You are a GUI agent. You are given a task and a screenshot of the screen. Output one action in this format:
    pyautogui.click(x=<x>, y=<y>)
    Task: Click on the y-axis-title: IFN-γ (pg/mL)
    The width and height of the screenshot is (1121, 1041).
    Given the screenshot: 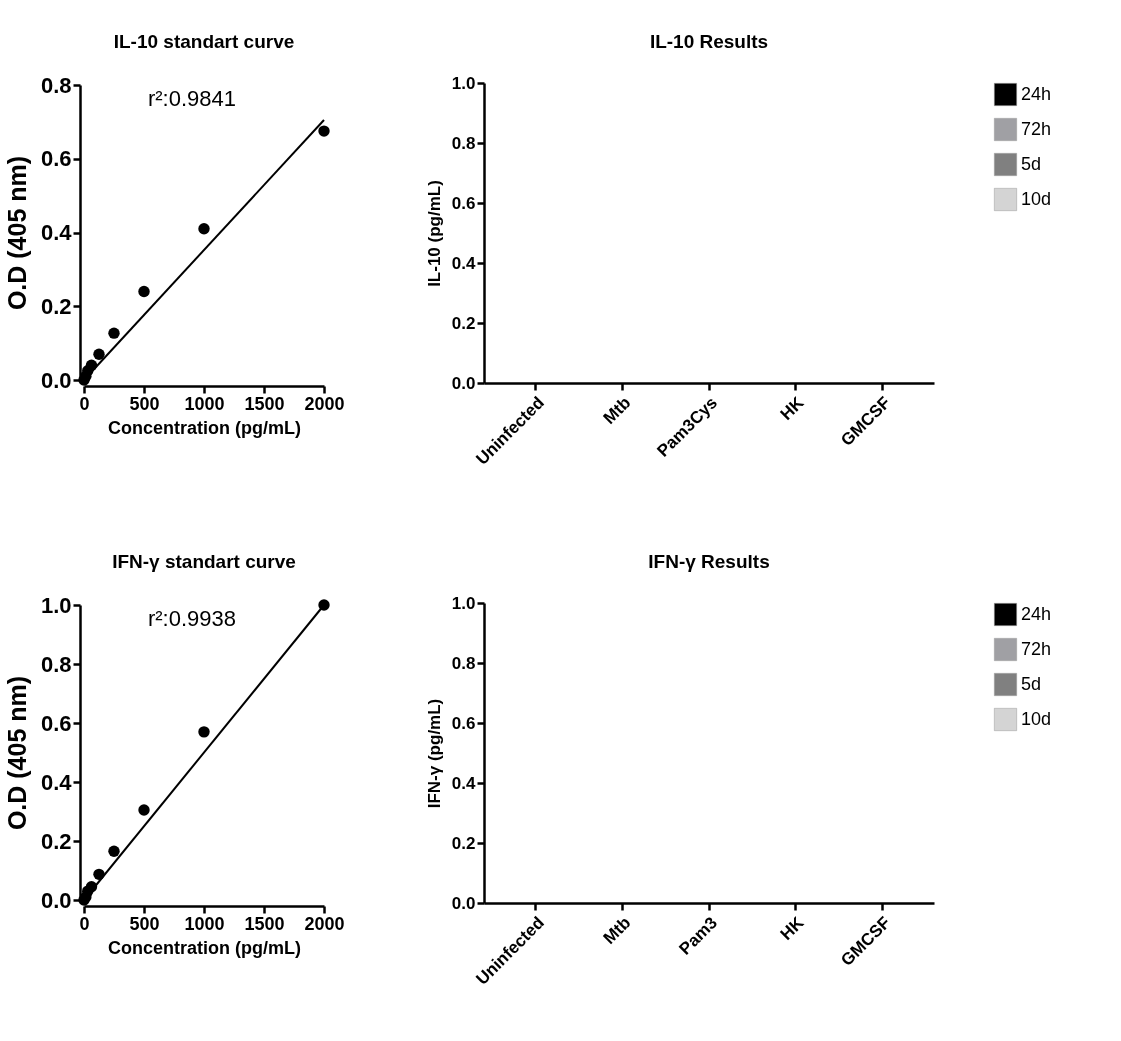 What is the action you would take?
    pyautogui.click(x=434, y=753)
    